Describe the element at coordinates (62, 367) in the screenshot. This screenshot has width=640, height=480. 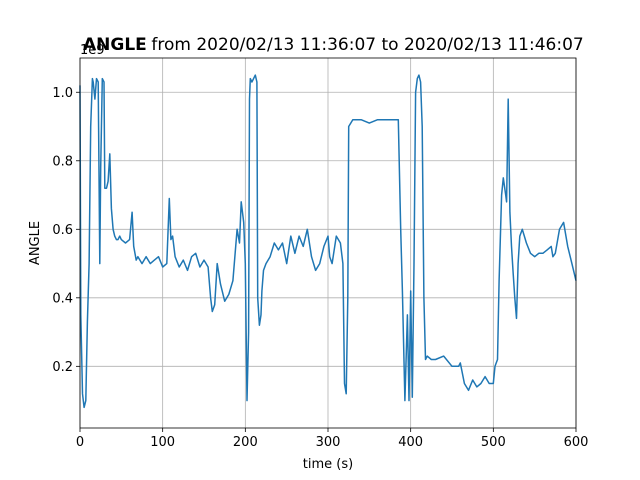
I see `y-tick-label: 0.2` at that location.